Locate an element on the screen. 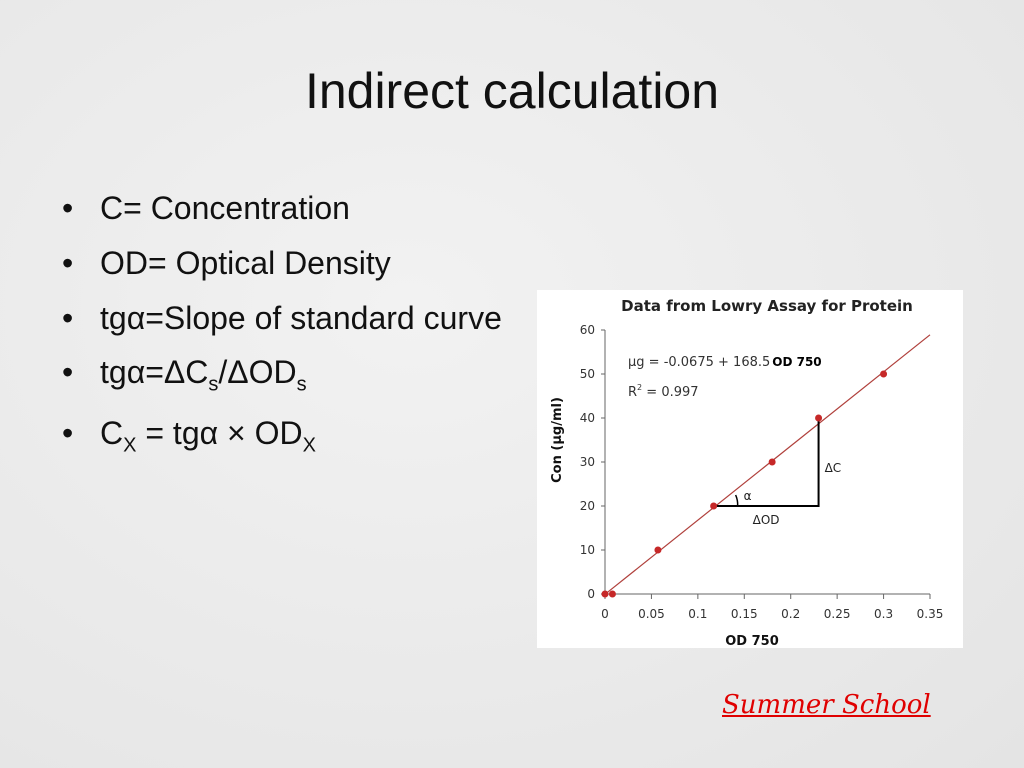  x-tick-label: 0.1 is located at coordinates (697, 614).